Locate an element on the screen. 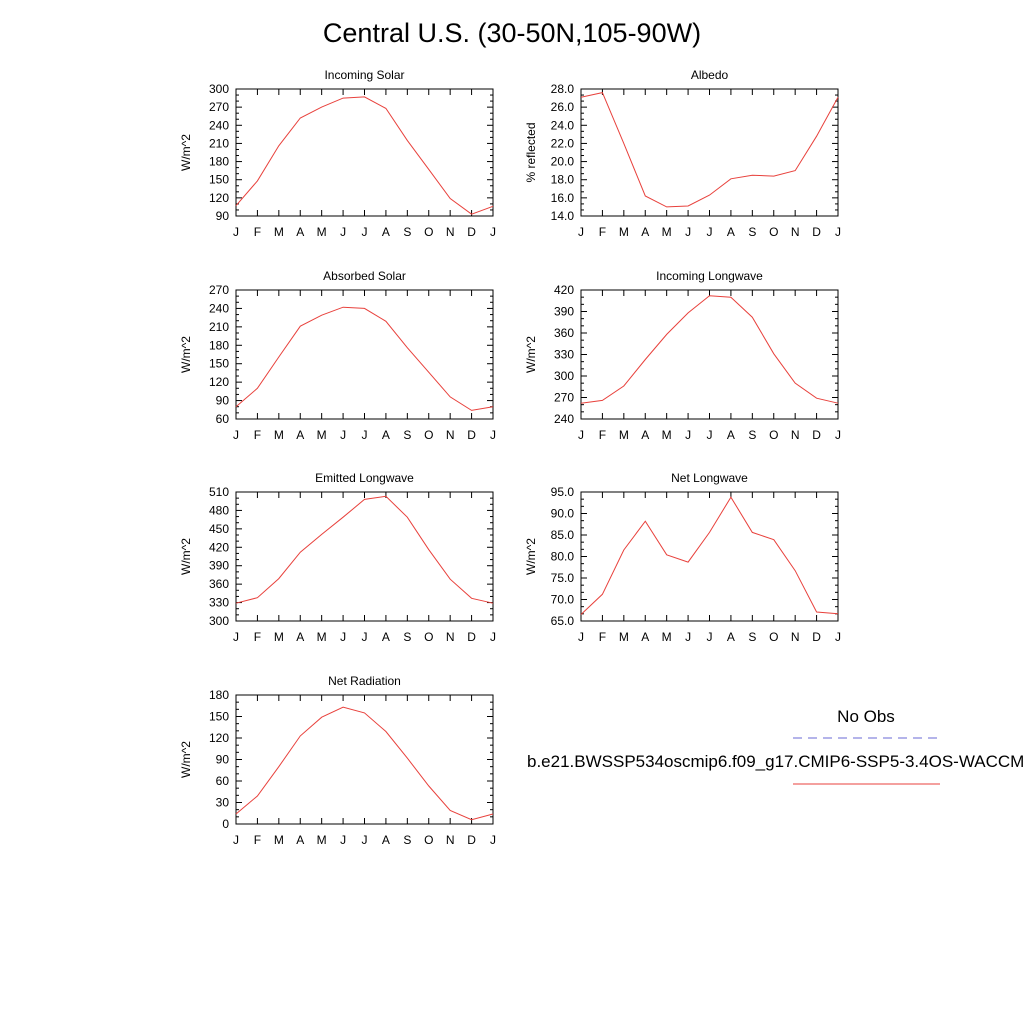 Image resolution: width=1024 pixels, height=1024 pixels. y-tick-label: 20.0 is located at coordinates (563, 162).